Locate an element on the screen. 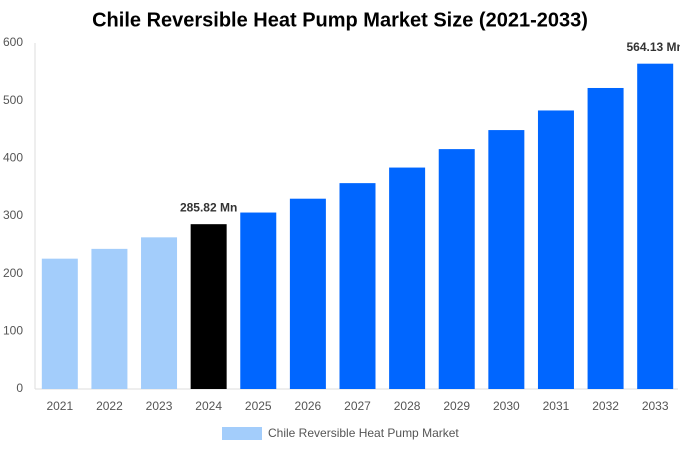  x-tick-label: 2028 is located at coordinates (407, 406).